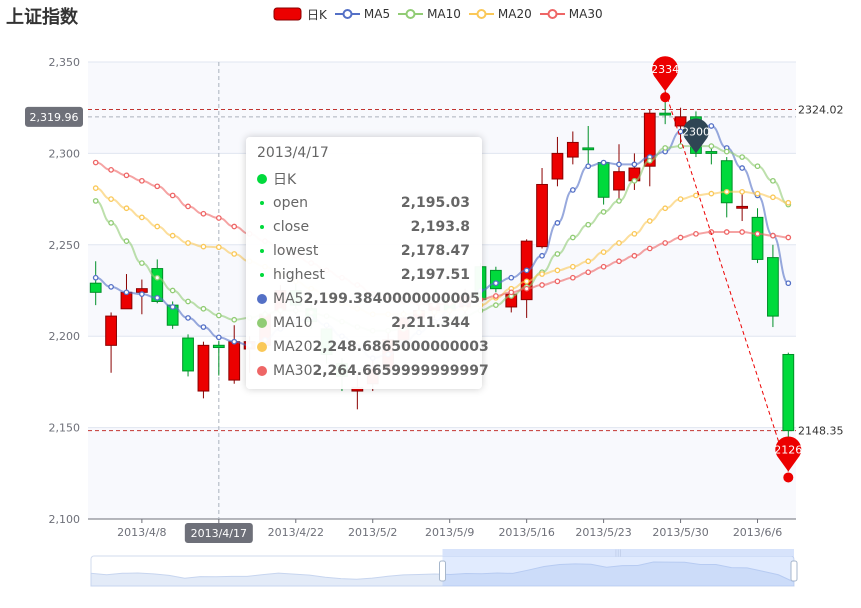 The width and height of the screenshot is (861, 608). What do you see at coordinates (429, 14) in the screenshot?
I see `legend-item-ma10: MA10` at bounding box center [429, 14].